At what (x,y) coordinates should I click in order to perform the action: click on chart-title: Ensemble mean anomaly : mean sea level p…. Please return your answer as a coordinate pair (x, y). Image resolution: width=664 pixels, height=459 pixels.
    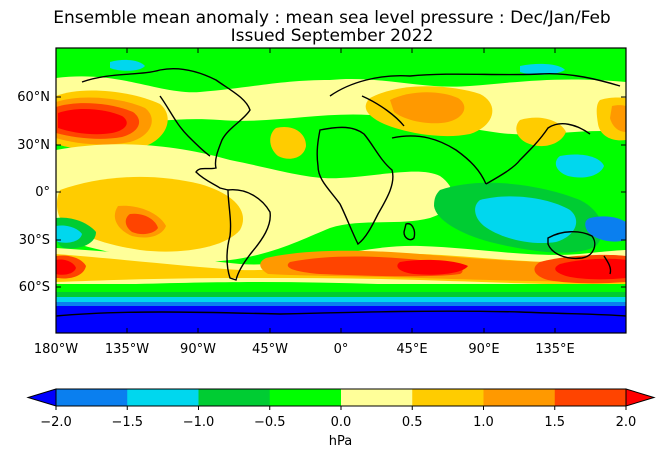
    Looking at the image, I should click on (332, 18).